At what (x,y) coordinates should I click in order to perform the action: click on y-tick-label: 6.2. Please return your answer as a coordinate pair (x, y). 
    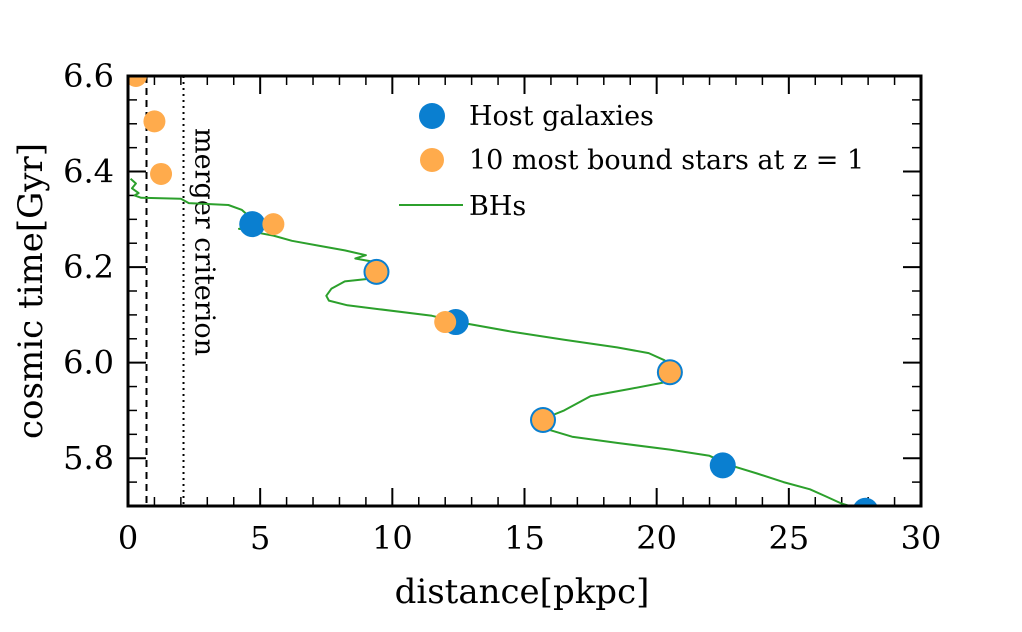
    Looking at the image, I should click on (88, 267).